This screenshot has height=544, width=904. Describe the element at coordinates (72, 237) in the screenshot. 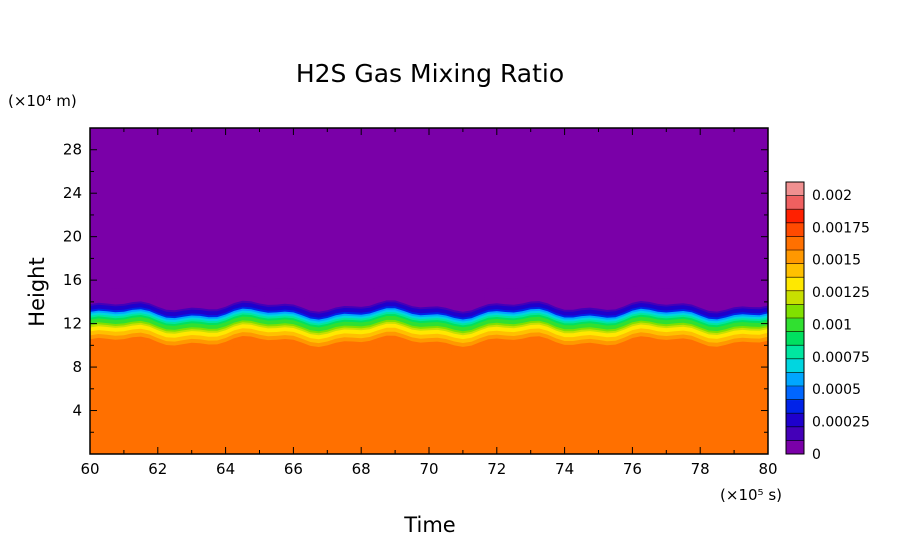

I see `y-tick-label: 20` at that location.